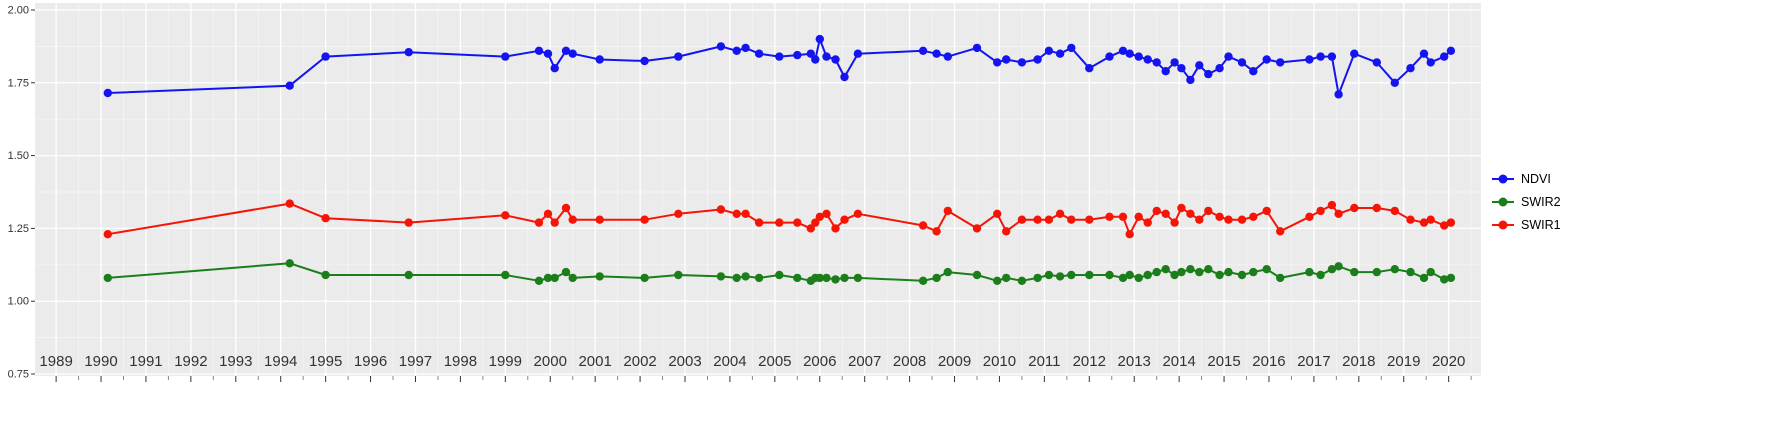 The image size is (1773, 442). Describe the element at coordinates (18, 375) in the screenshot. I see `y-tick-label: 0.75` at that location.